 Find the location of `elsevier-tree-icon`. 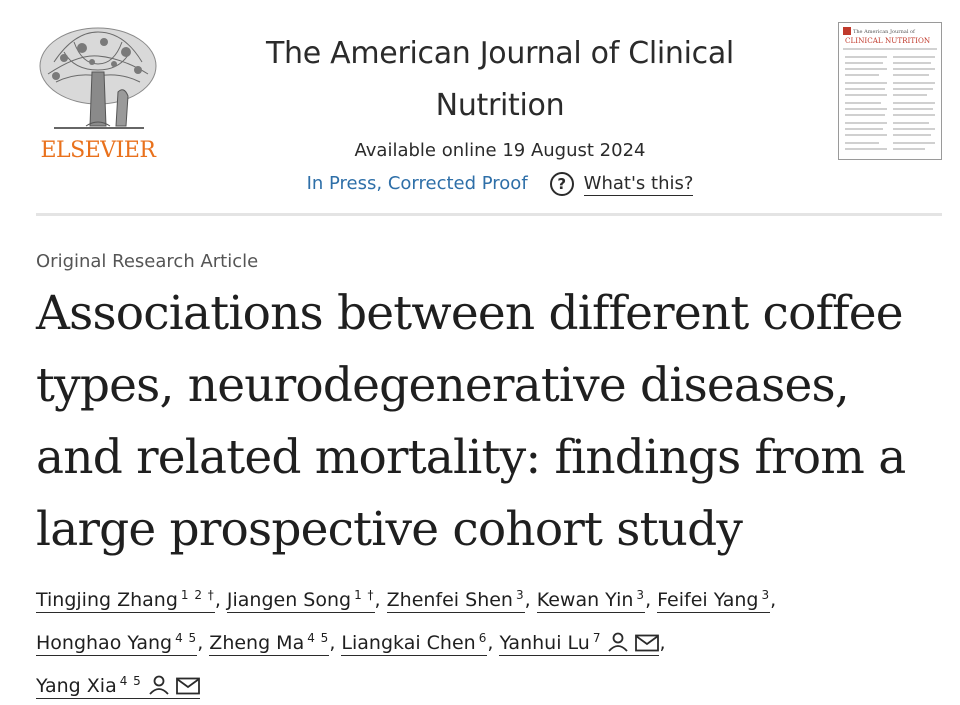

elsevier-tree-icon is located at coordinates (98, 78).